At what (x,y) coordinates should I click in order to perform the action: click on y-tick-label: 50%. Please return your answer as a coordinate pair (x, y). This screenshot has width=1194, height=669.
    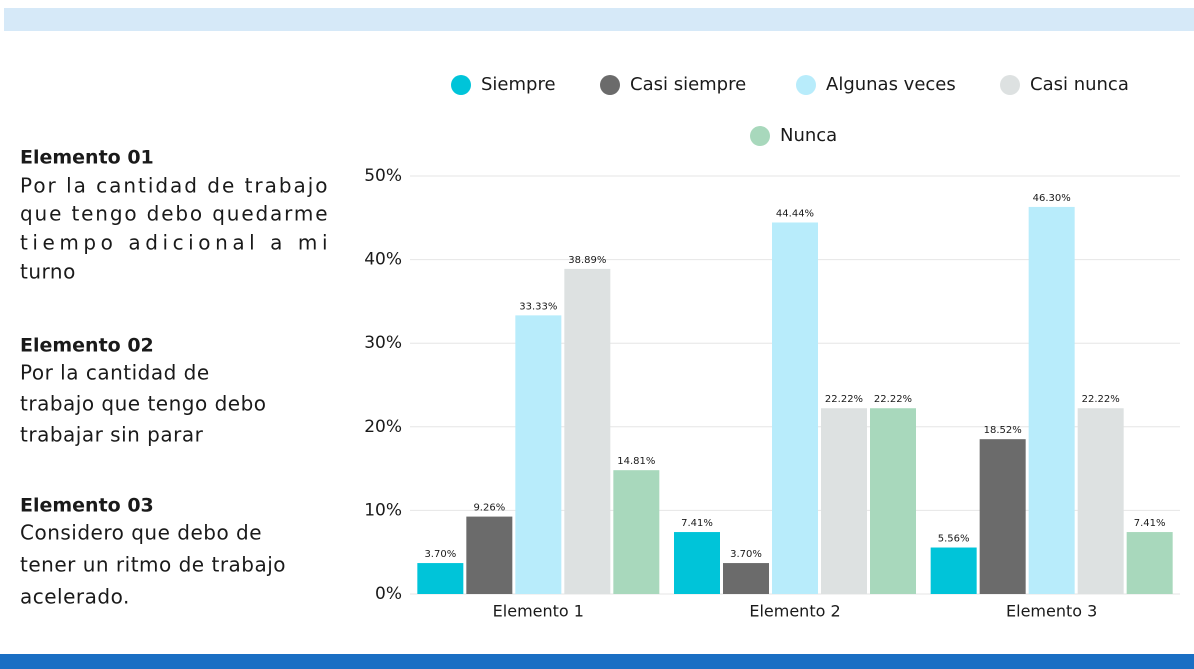
    Looking at the image, I should click on (383, 176).